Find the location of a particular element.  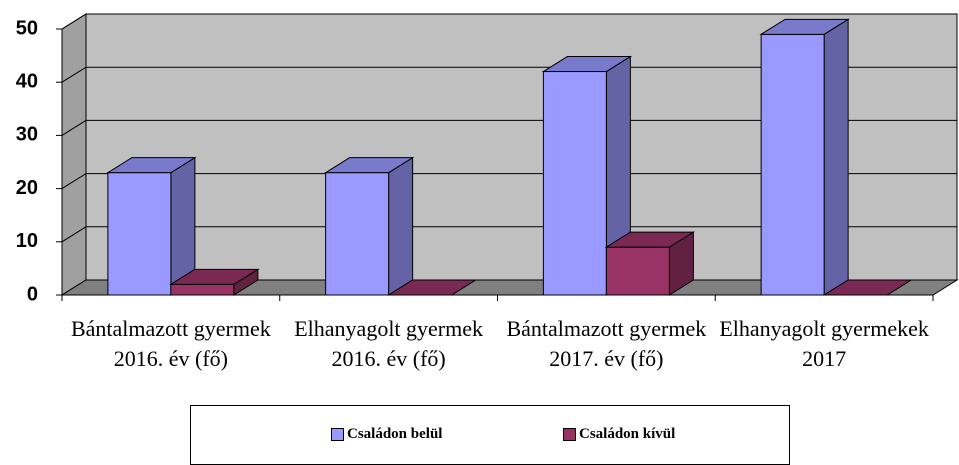

x-tick-label: Elhanyagolt gyermek 2016. év (fő) is located at coordinates (389, 343).